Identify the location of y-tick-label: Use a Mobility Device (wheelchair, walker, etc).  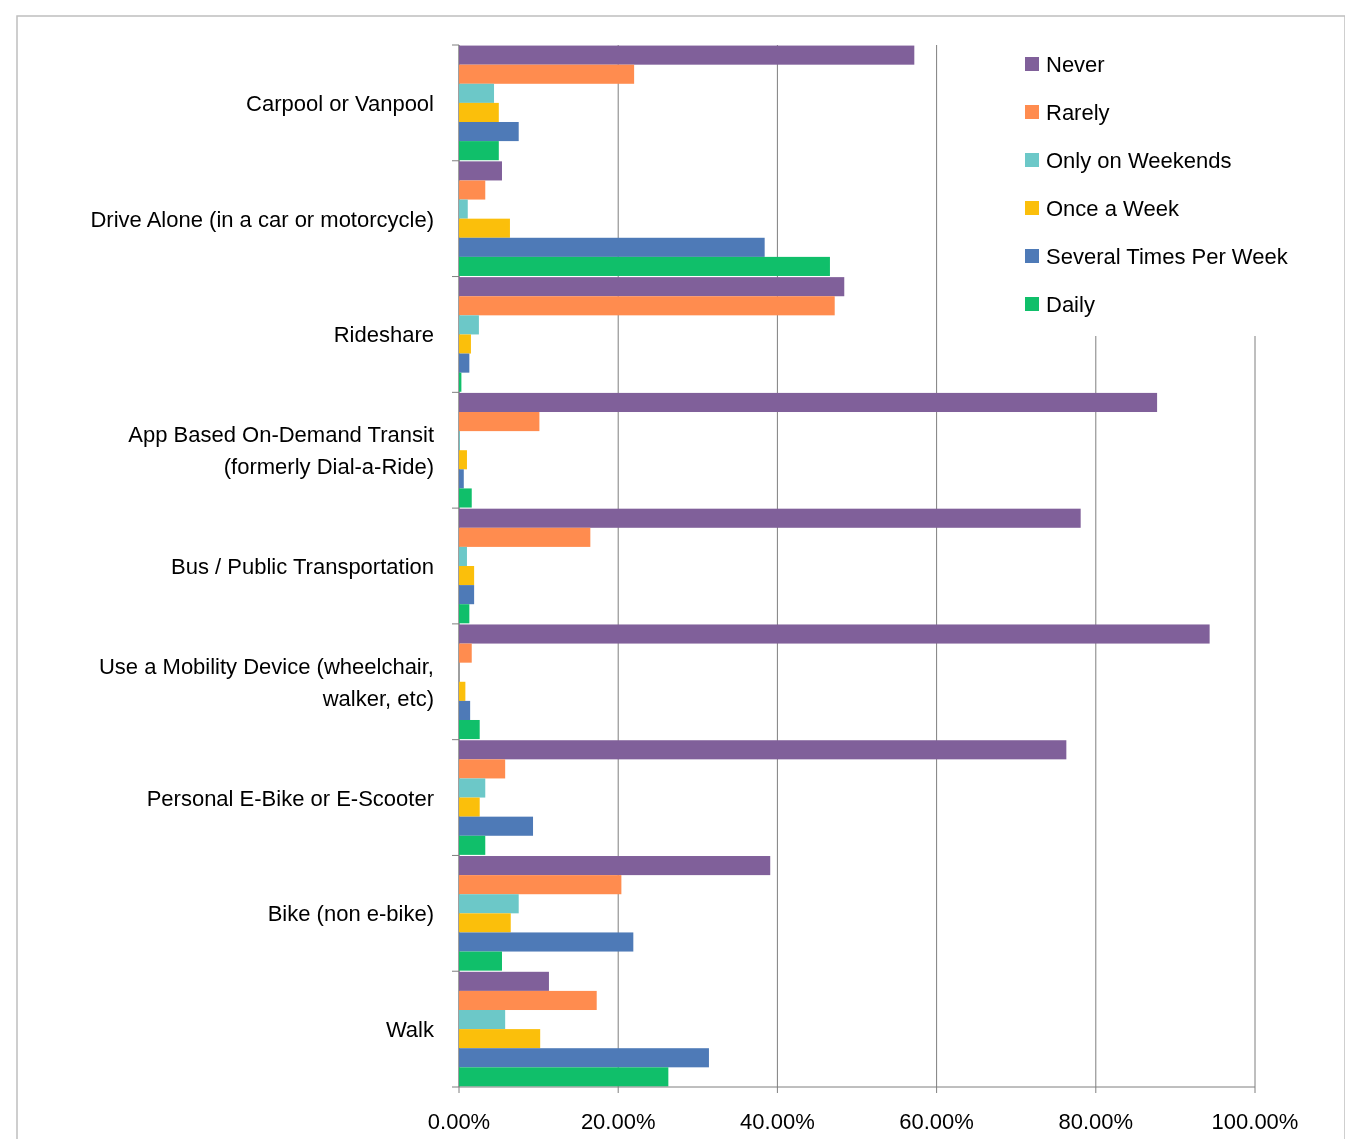
(266, 682).